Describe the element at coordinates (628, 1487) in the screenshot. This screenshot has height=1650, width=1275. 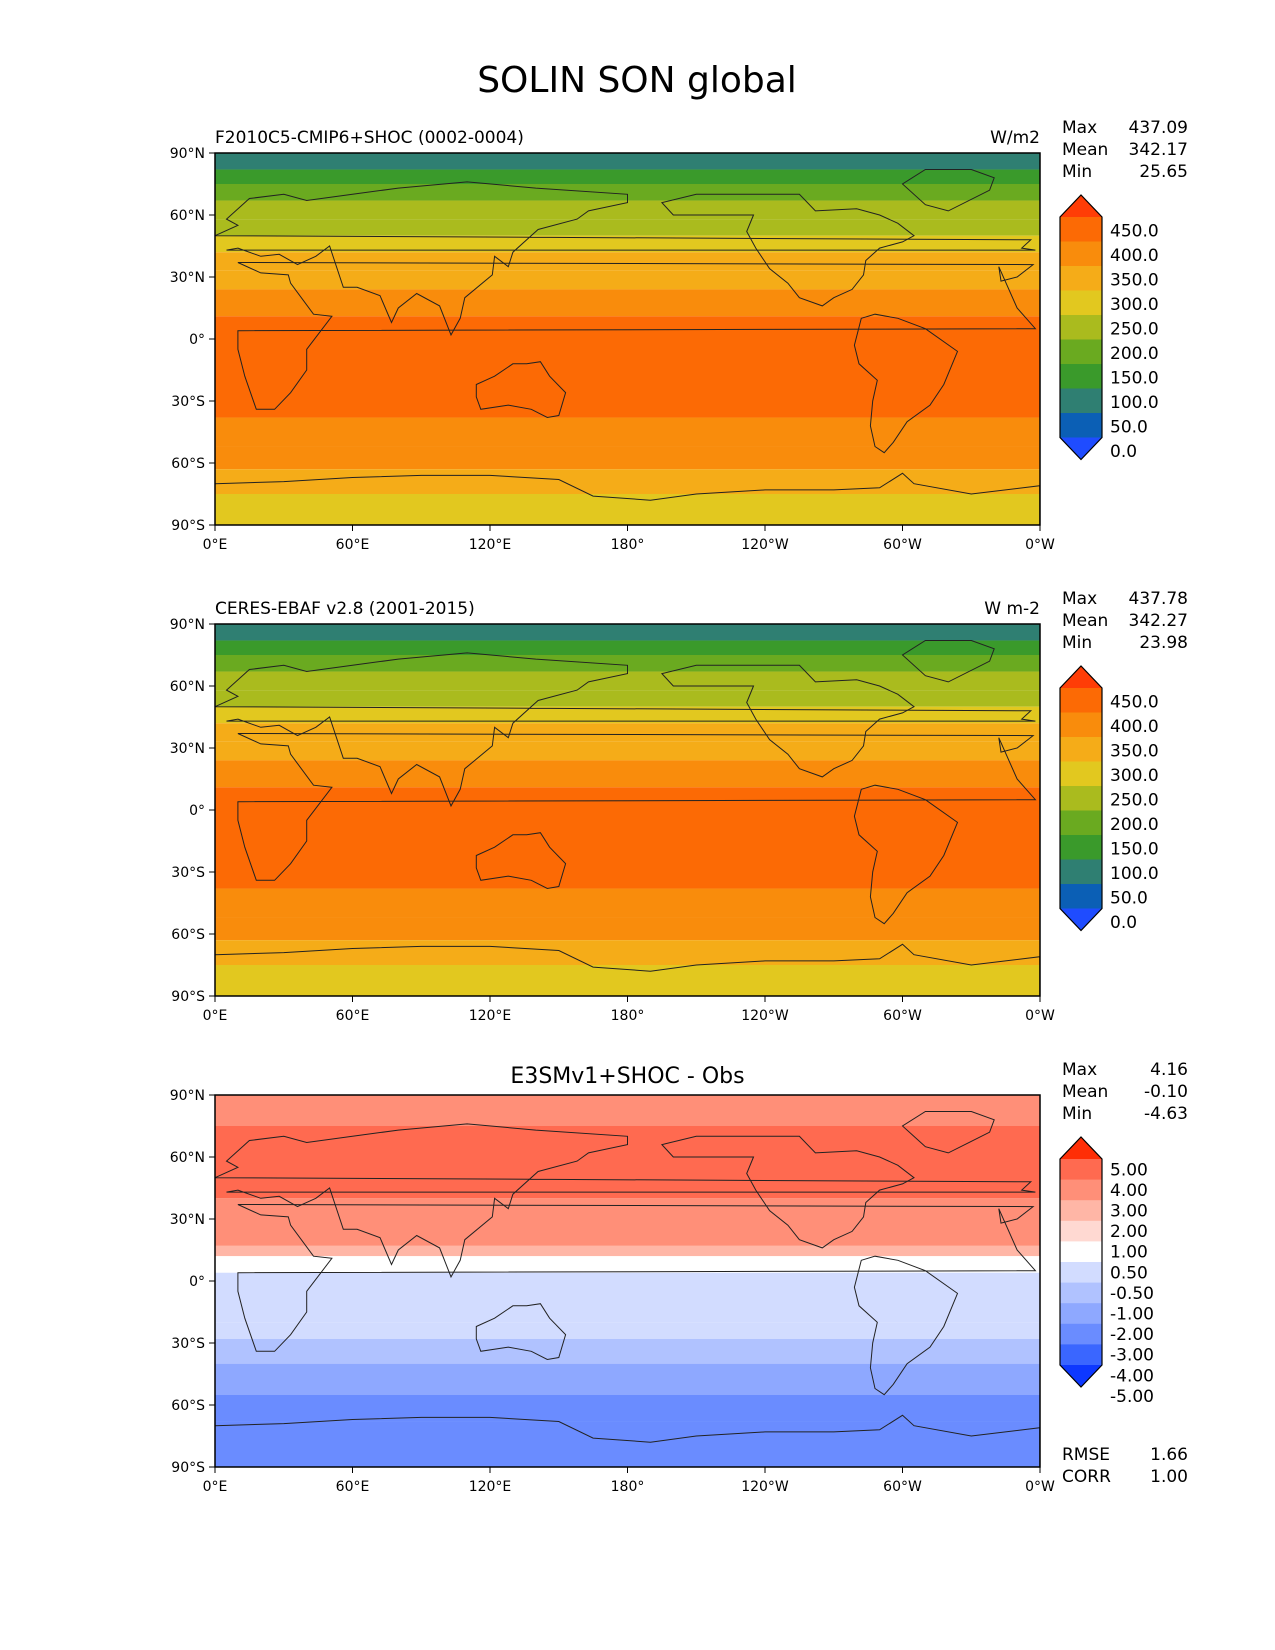
I see `x-tick-label: 180°` at that location.